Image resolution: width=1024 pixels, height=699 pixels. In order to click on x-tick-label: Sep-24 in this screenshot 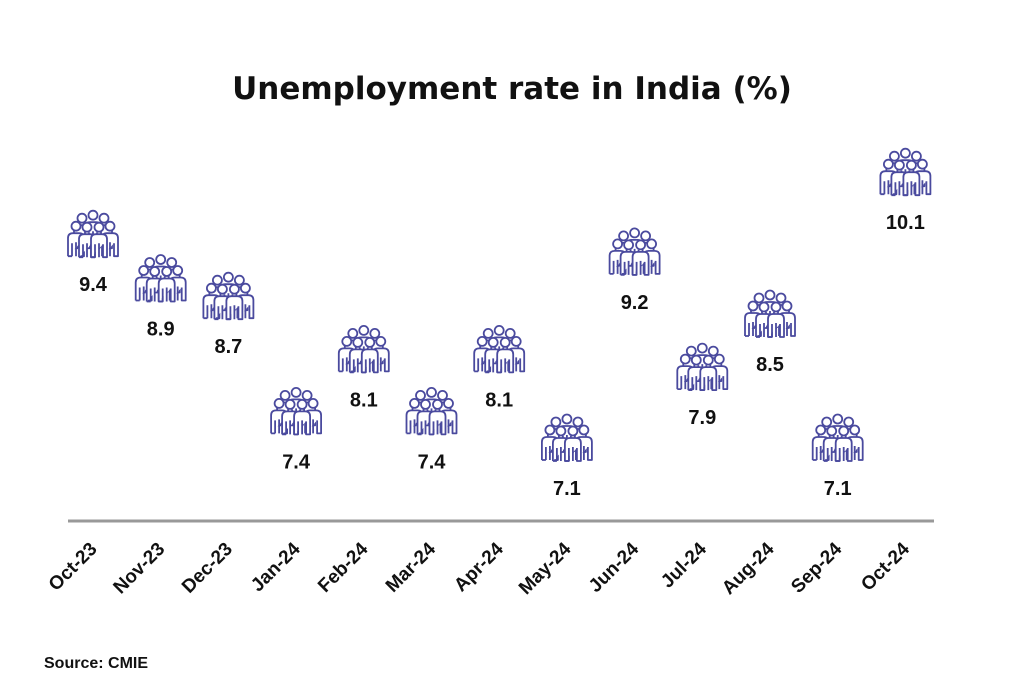, I will do `click(816, 567)`.